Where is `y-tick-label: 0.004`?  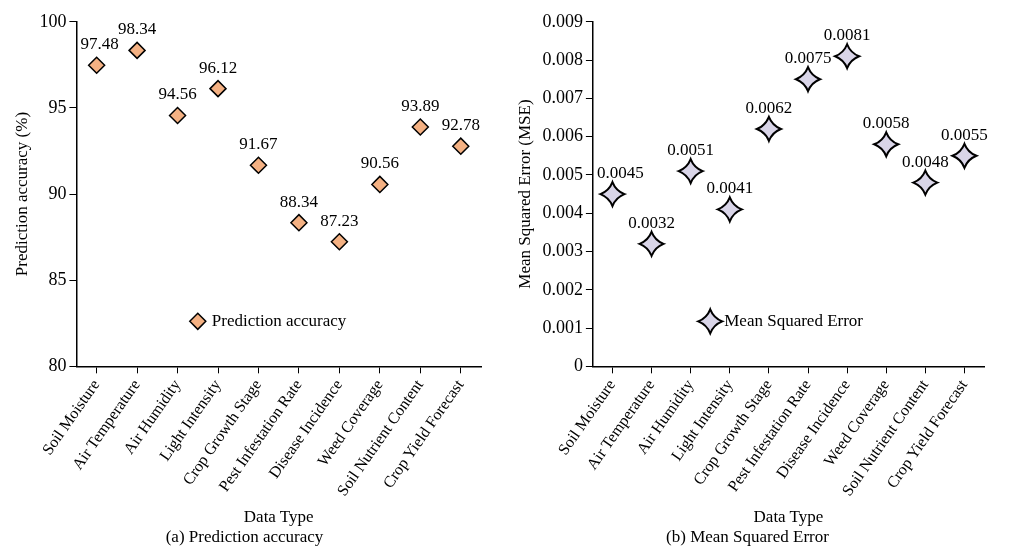
y-tick-label: 0.004 is located at coordinates (562, 211).